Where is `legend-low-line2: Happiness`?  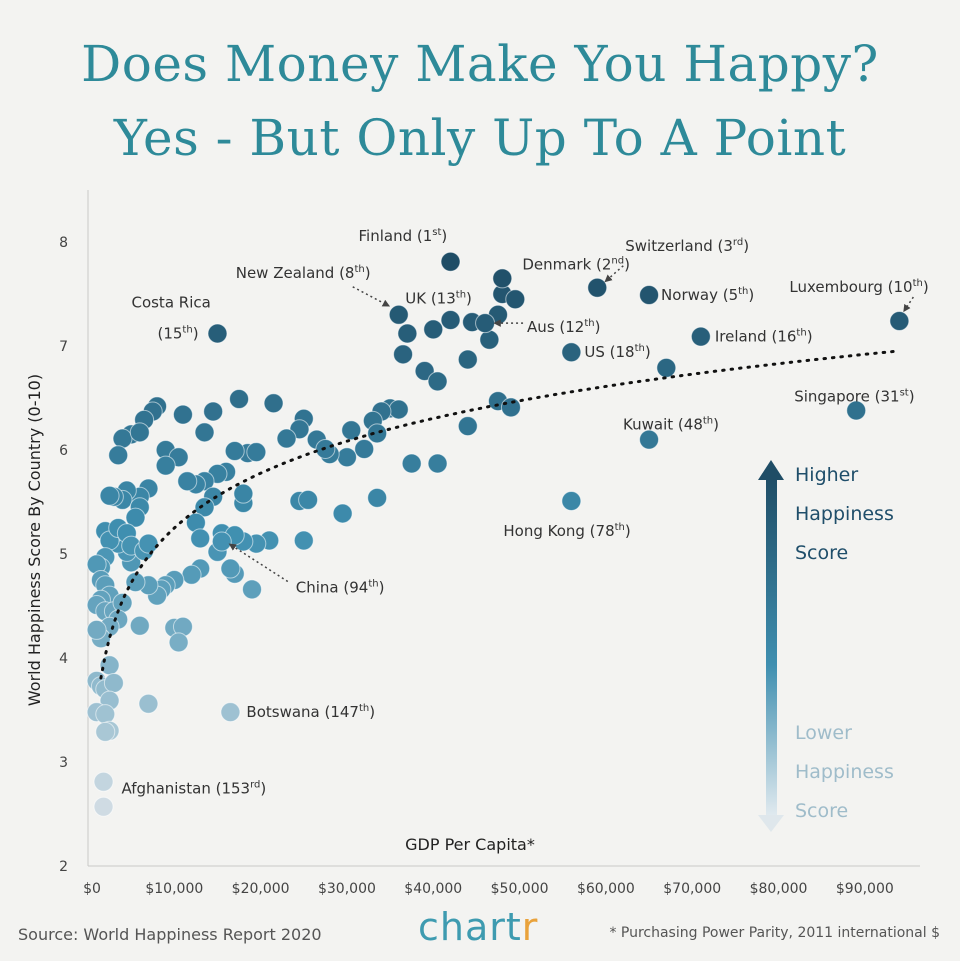
legend-low-line2: Happiness is located at coordinates (844, 772).